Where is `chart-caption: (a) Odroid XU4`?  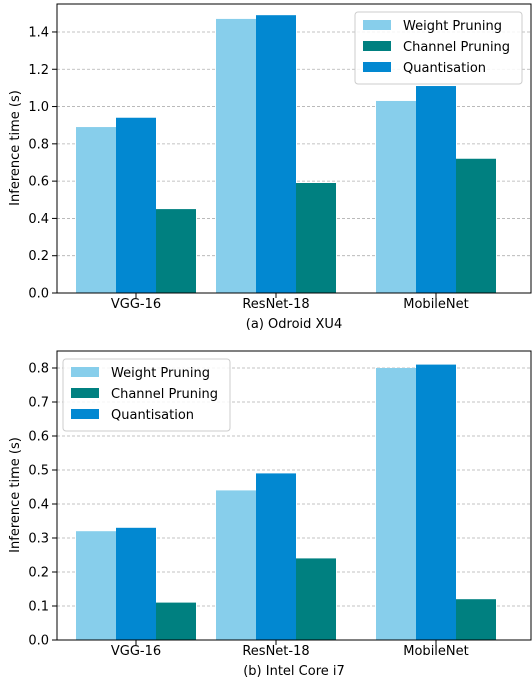
chart-caption: (a) Odroid XU4 is located at coordinates (294, 324).